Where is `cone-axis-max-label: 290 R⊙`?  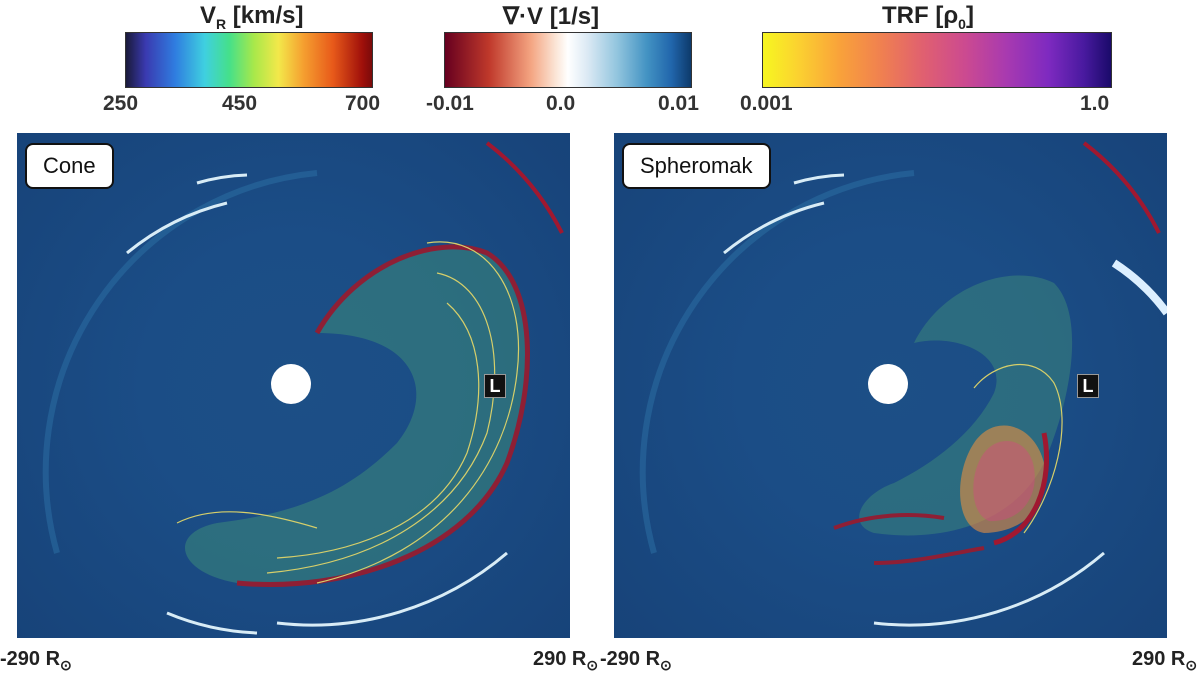
cone-axis-max-label: 290 R⊙ is located at coordinates (566, 660).